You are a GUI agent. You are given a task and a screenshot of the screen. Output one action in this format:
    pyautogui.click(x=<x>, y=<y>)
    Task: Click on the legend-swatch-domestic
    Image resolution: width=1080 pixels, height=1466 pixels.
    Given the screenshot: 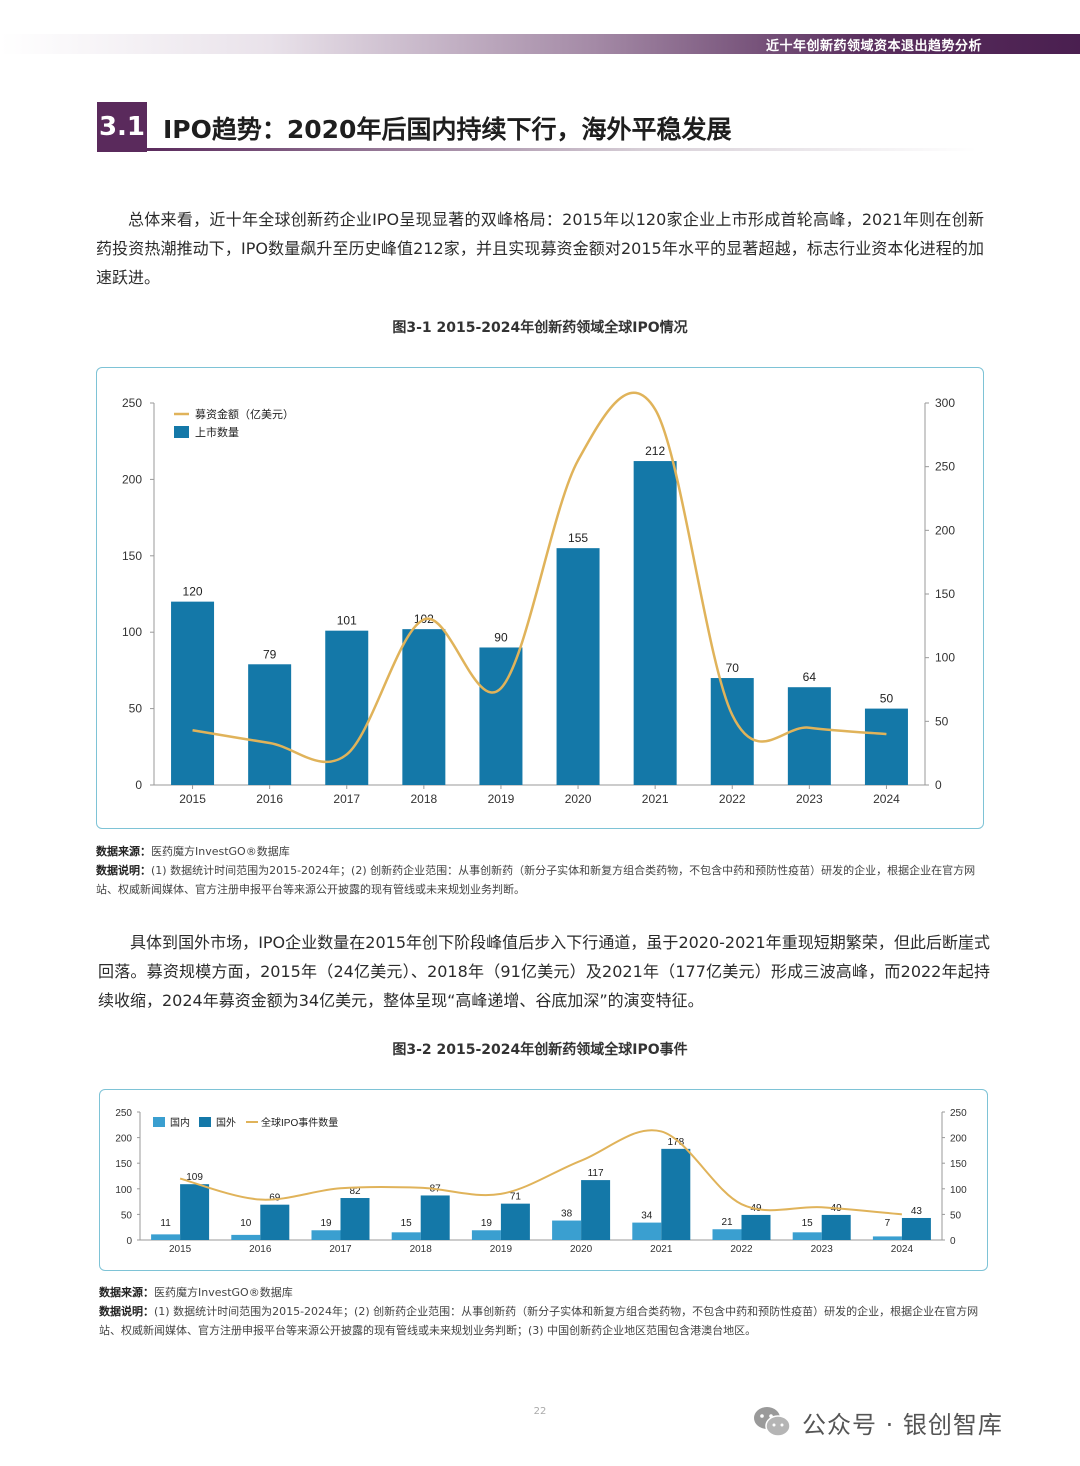 What is the action you would take?
    pyautogui.click(x=159, y=1122)
    